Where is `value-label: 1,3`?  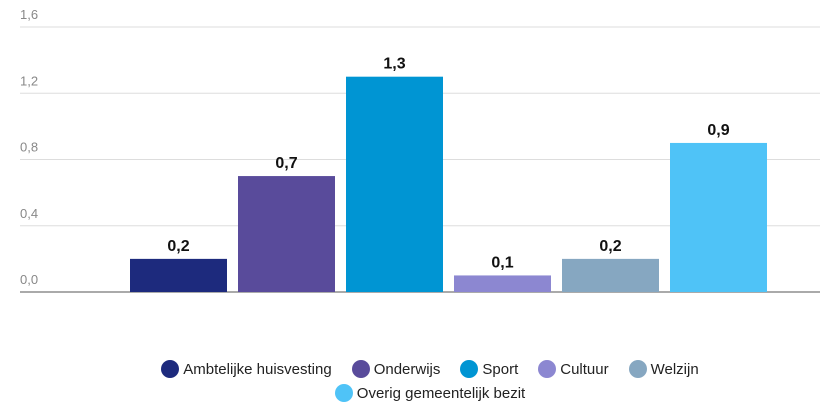
value-label: 1,3 is located at coordinates (394, 64).